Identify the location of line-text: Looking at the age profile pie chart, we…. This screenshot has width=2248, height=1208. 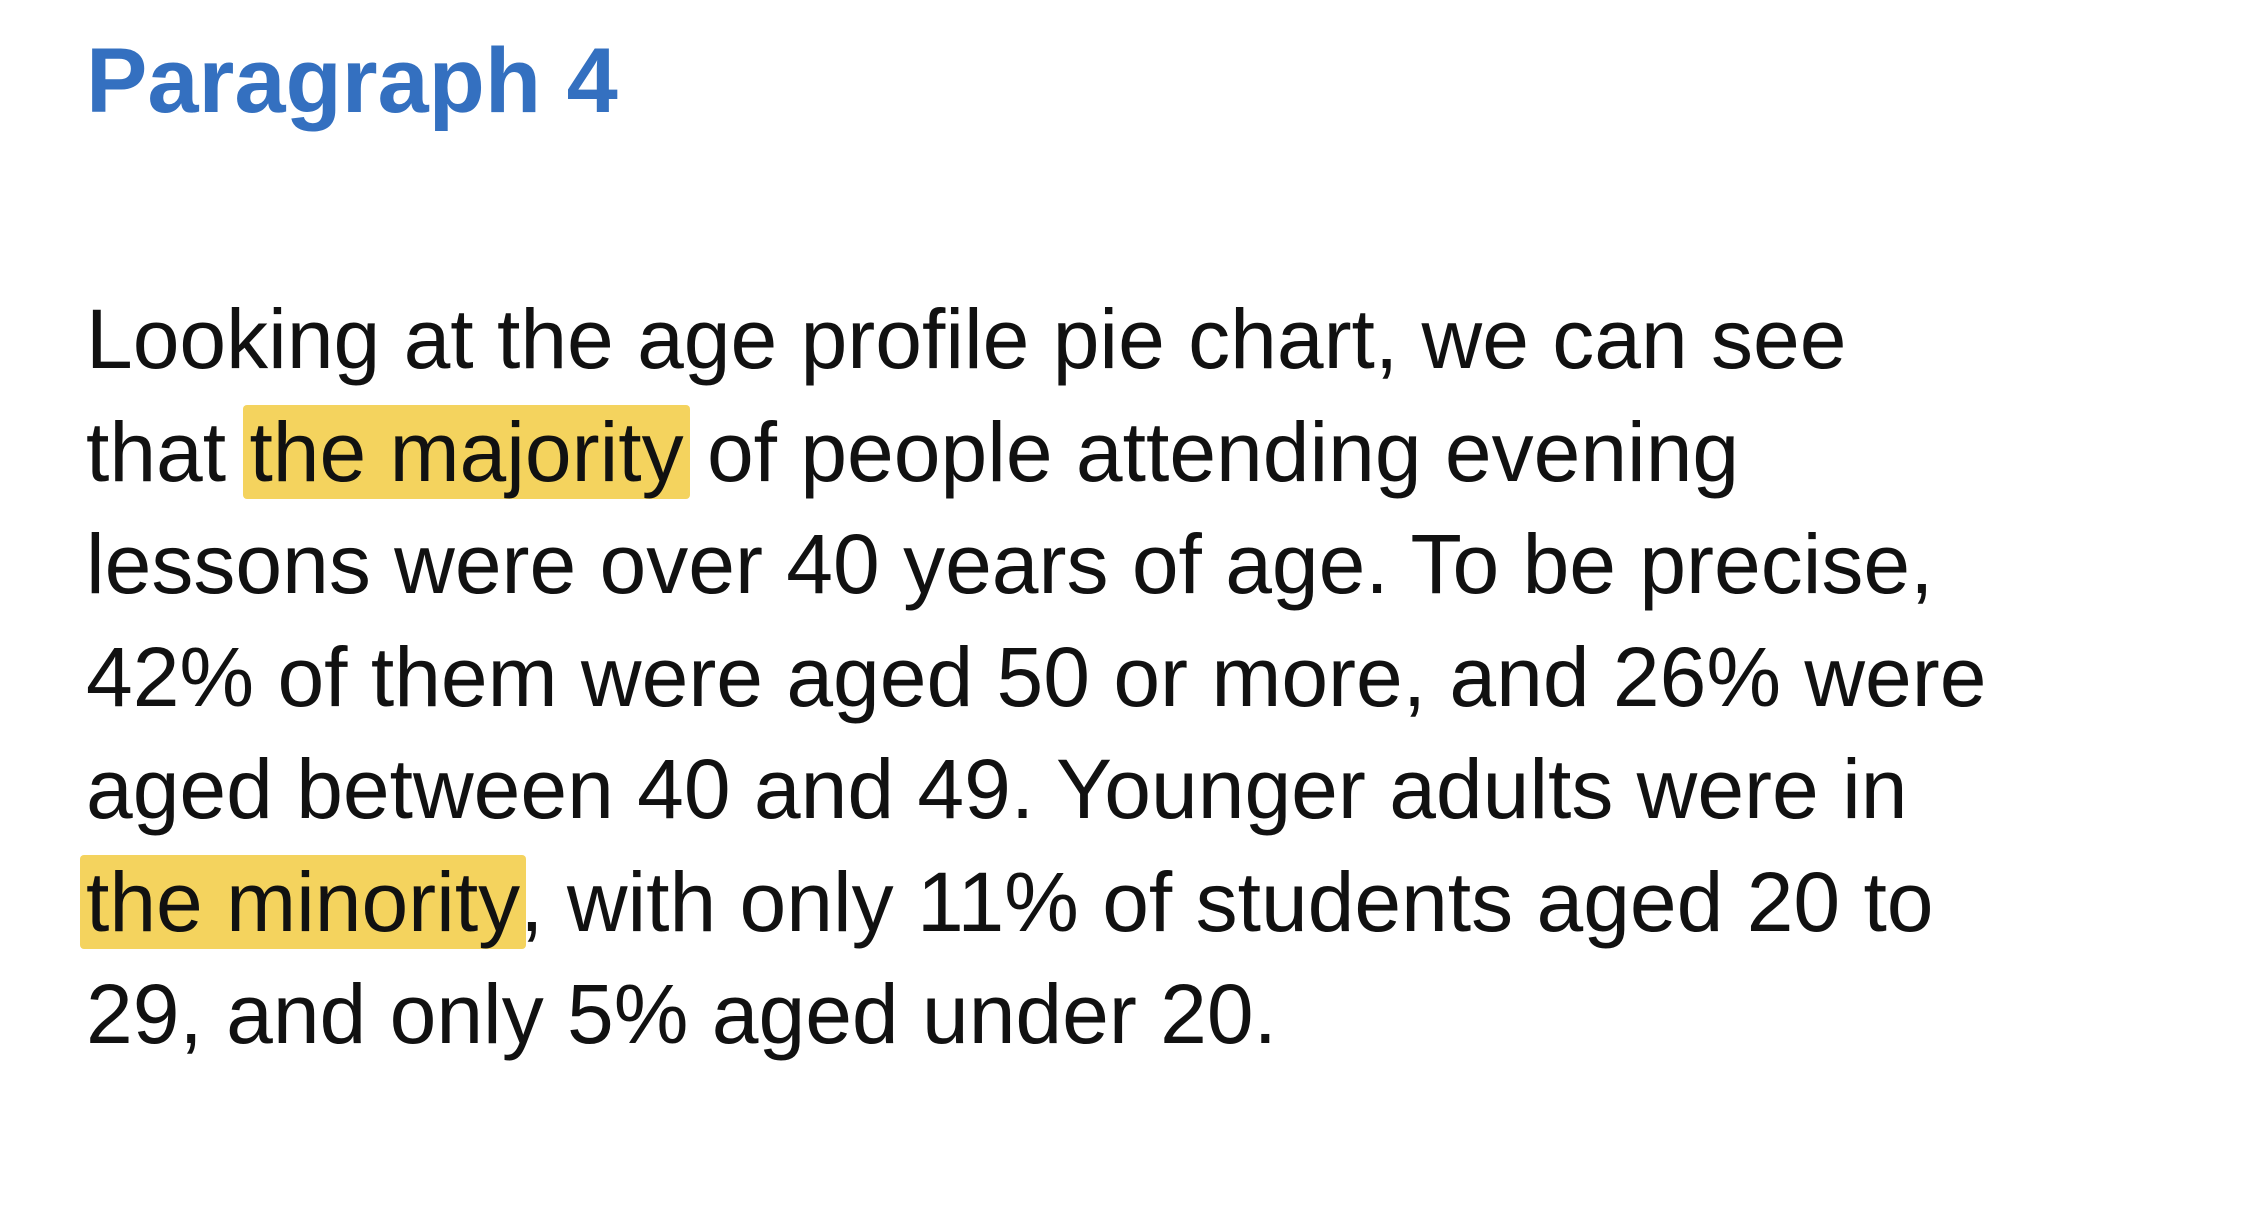
(966, 339).